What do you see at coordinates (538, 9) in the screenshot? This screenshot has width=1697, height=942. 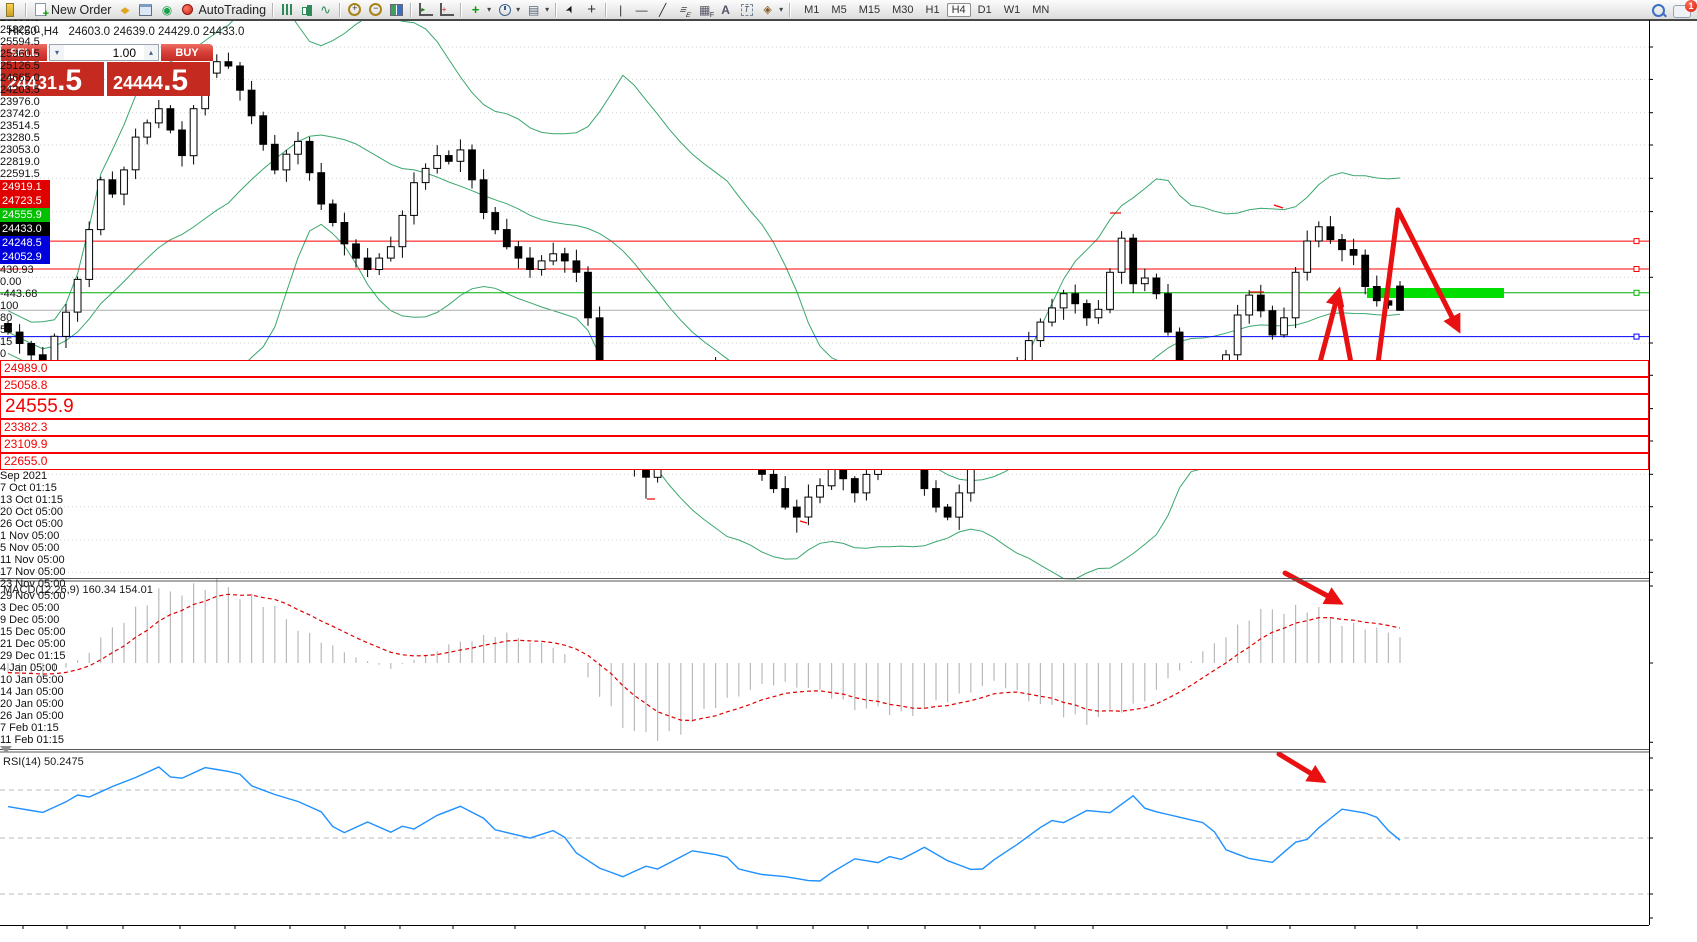 I see `template-icon: ▤ ▾` at bounding box center [538, 9].